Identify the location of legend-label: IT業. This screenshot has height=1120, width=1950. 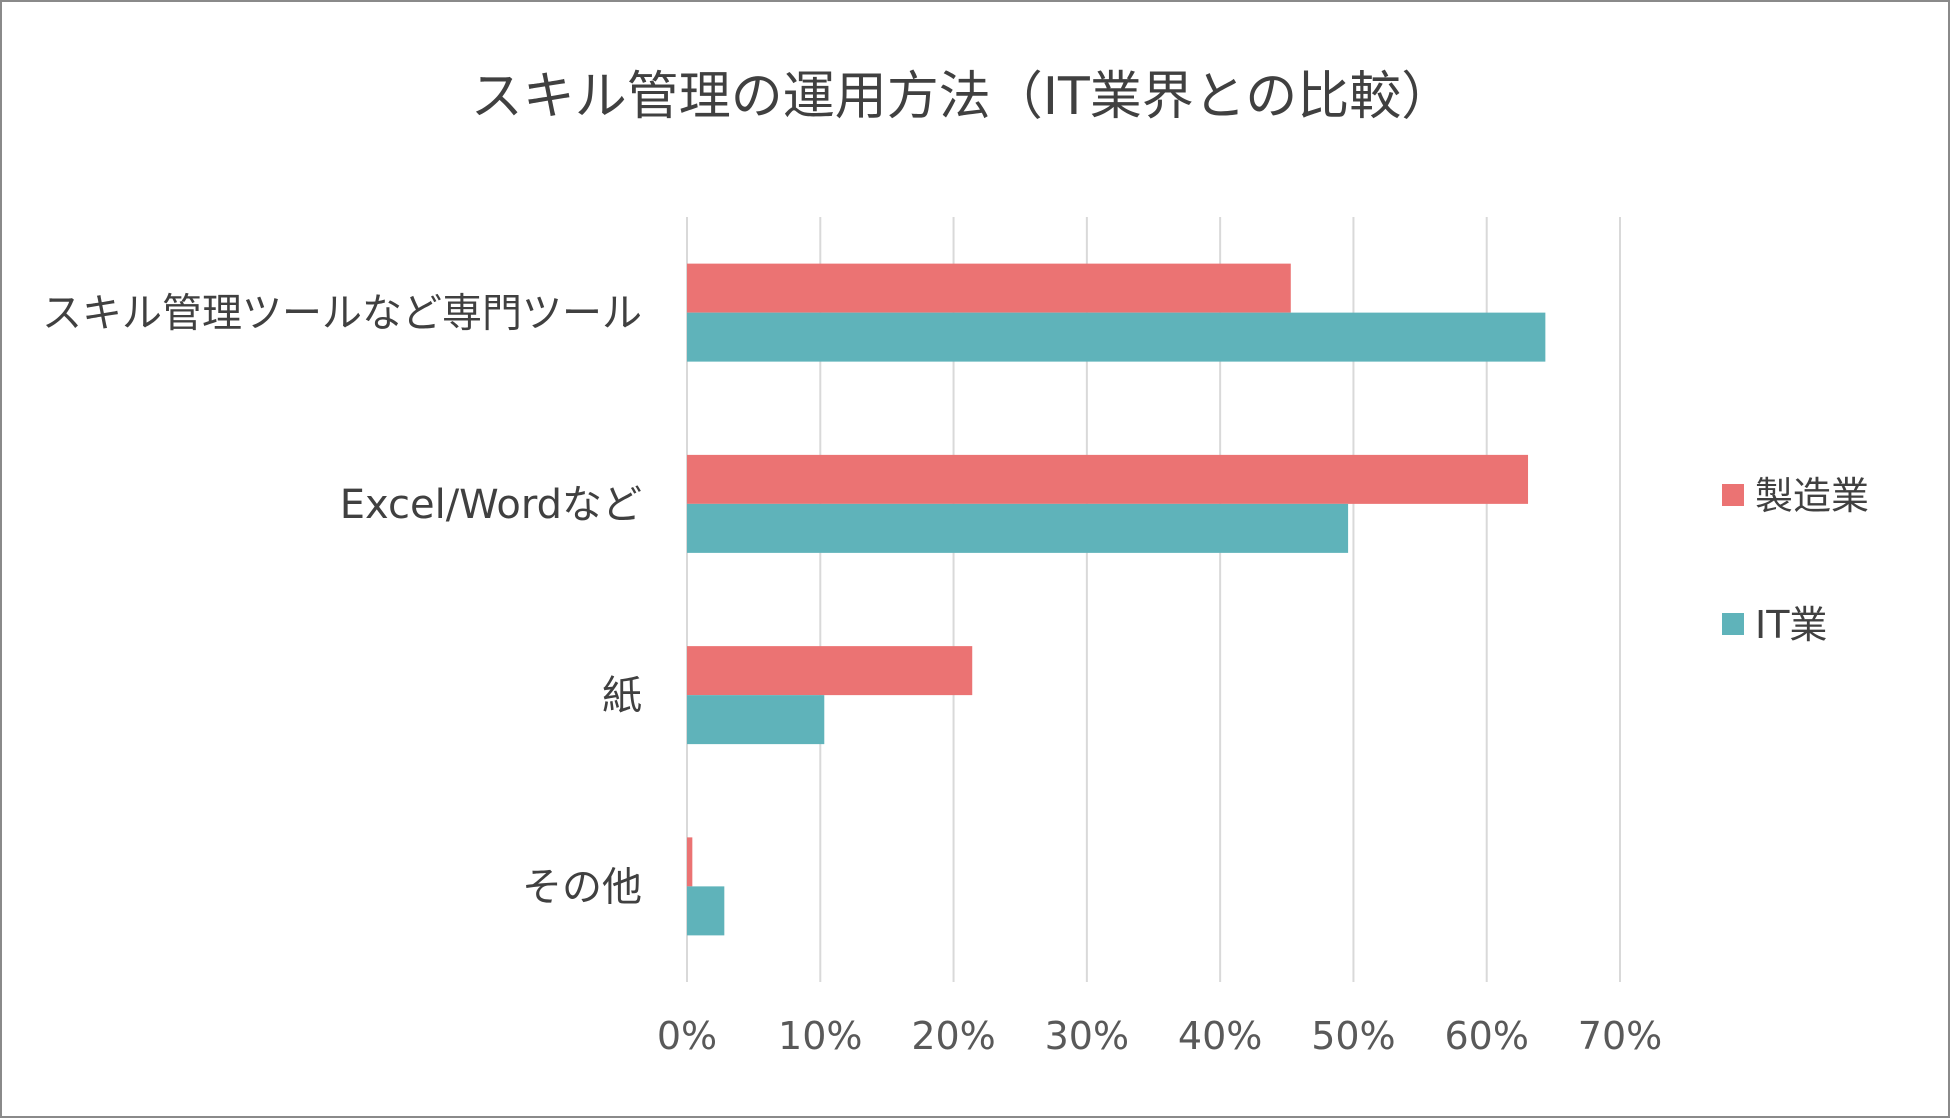
(1791, 625).